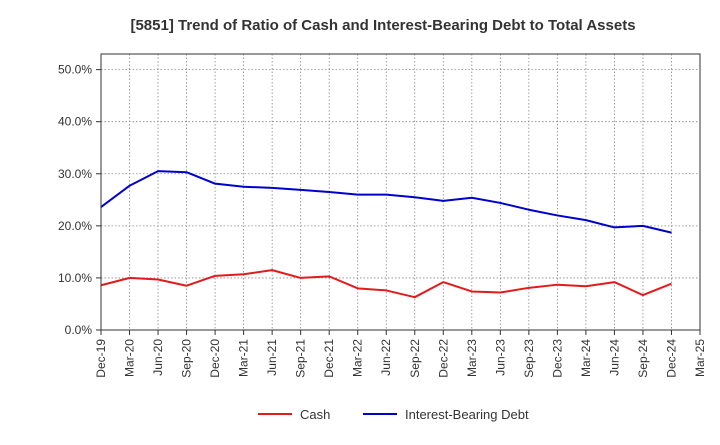  What do you see at coordinates (529, 358) in the screenshot?
I see `x-tick-label: Sep-23` at bounding box center [529, 358].